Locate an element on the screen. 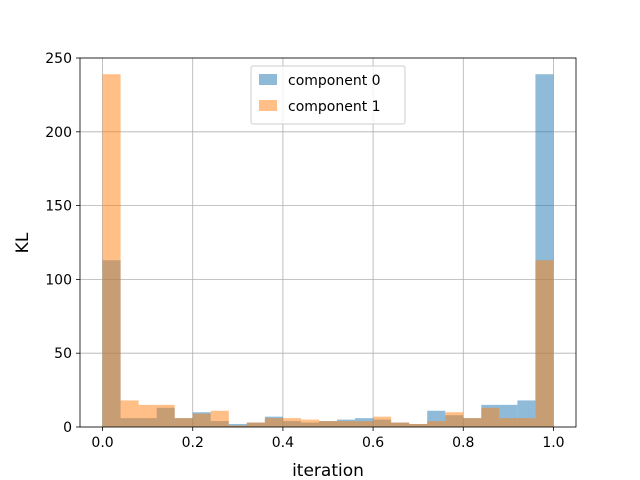 The image size is (640, 480). y-tick-label: 200 is located at coordinates (58, 133).